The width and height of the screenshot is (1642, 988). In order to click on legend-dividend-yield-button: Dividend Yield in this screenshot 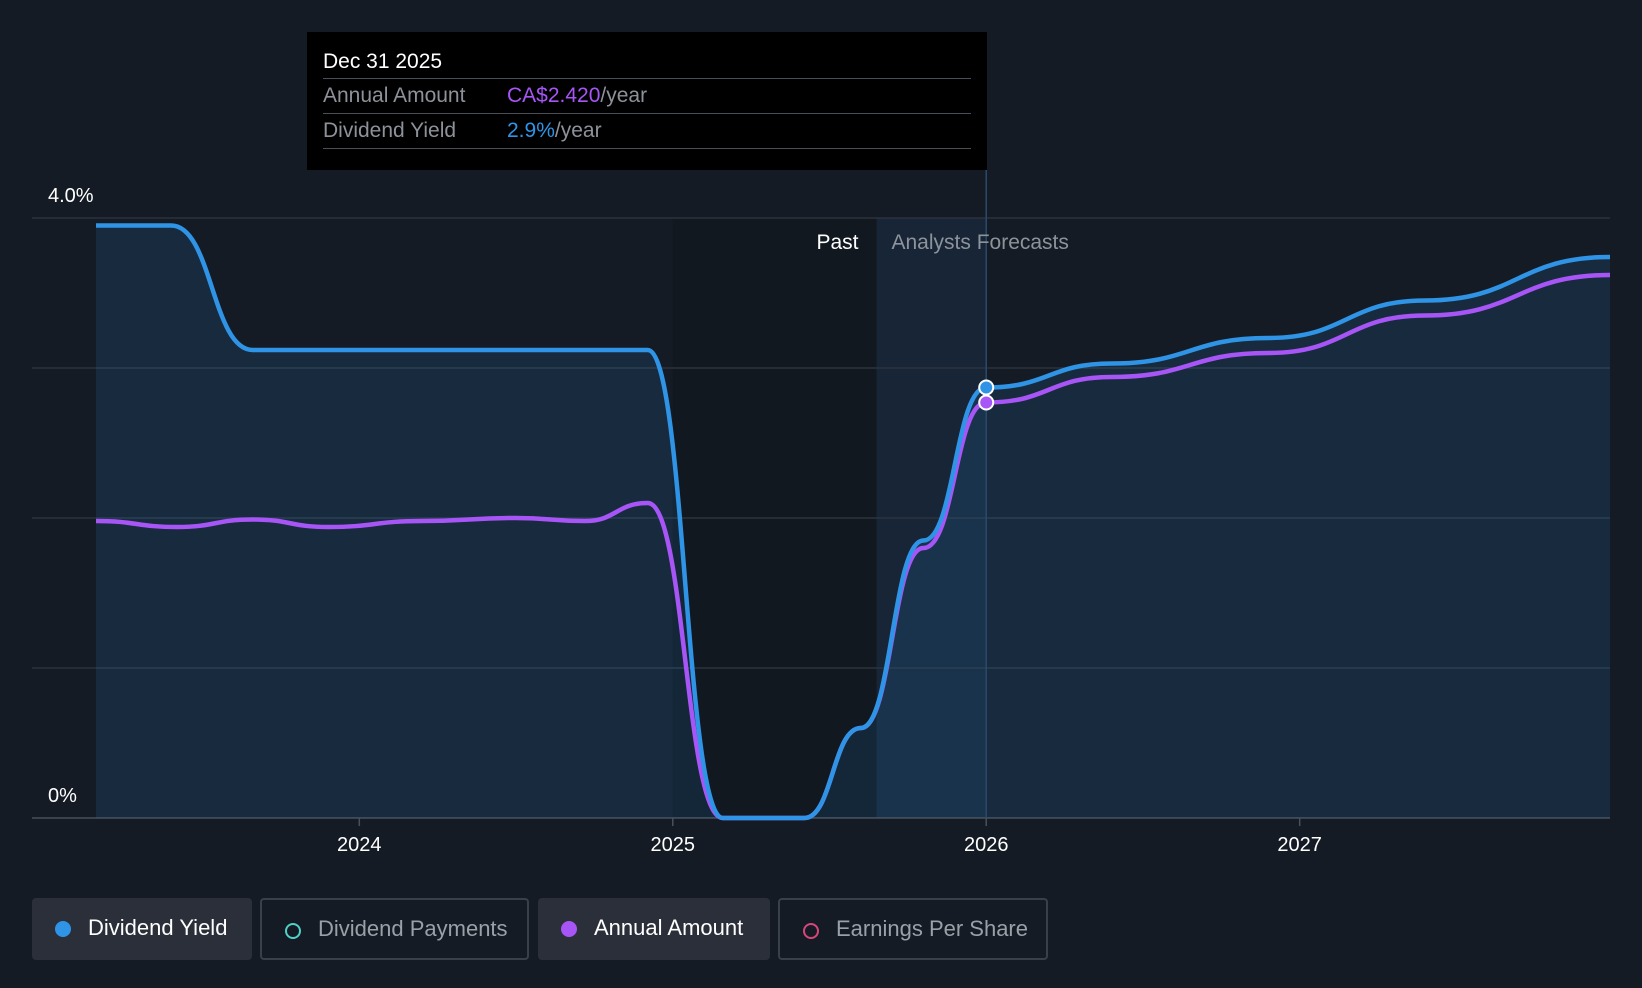, I will do `click(142, 929)`.